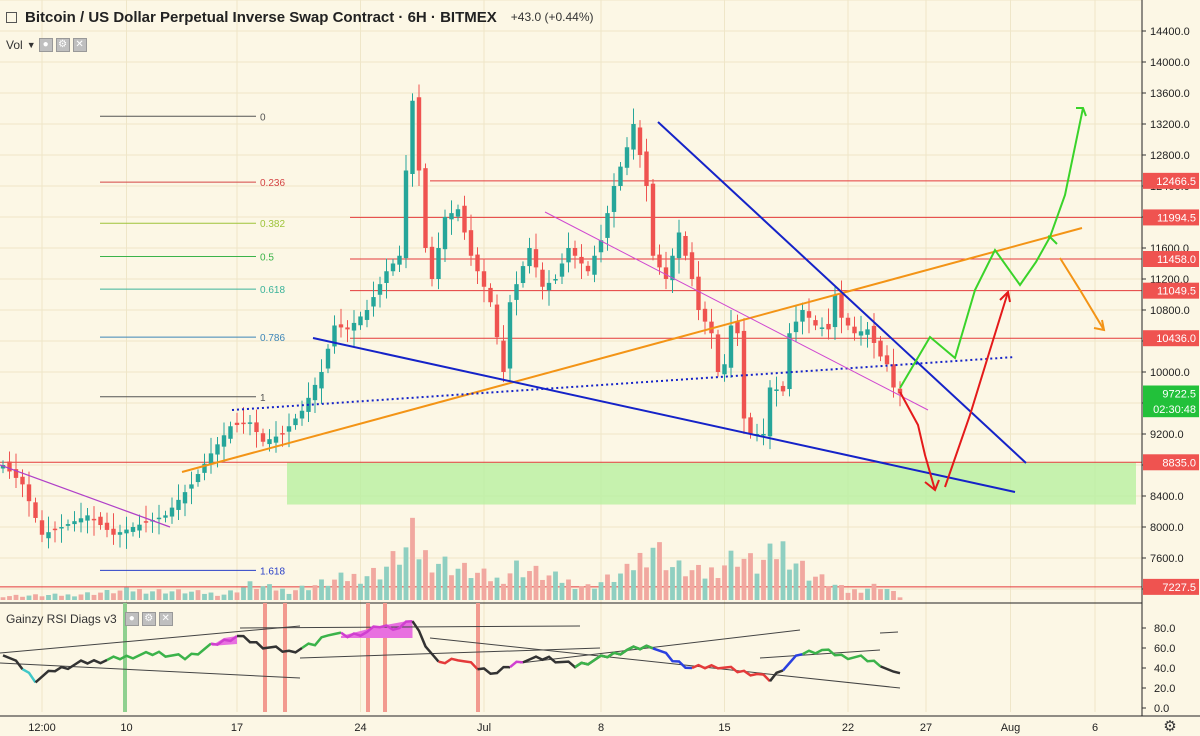 The image size is (1200, 736). What do you see at coordinates (1167, 497) in the screenshot?
I see `price-tick-label: 8400.0` at bounding box center [1167, 497].